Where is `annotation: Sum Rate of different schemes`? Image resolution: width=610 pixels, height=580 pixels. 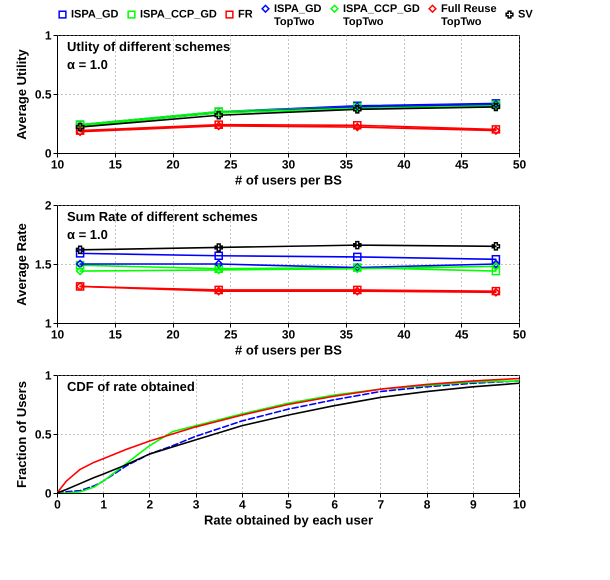 annotation: Sum Rate of different schemes is located at coordinates (162, 216).